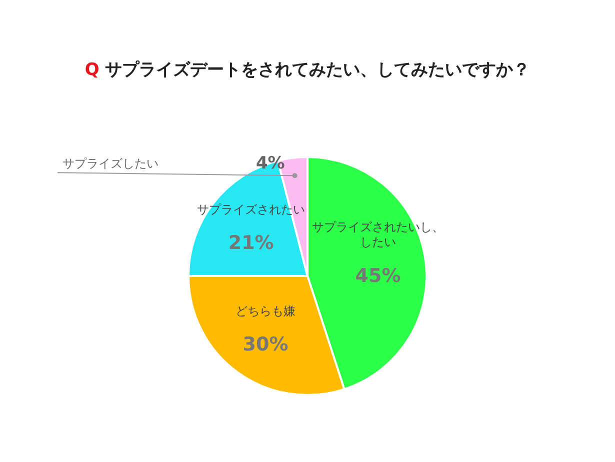 The width and height of the screenshot is (615, 462). I want to click on data-label: 30%, so click(265, 345).